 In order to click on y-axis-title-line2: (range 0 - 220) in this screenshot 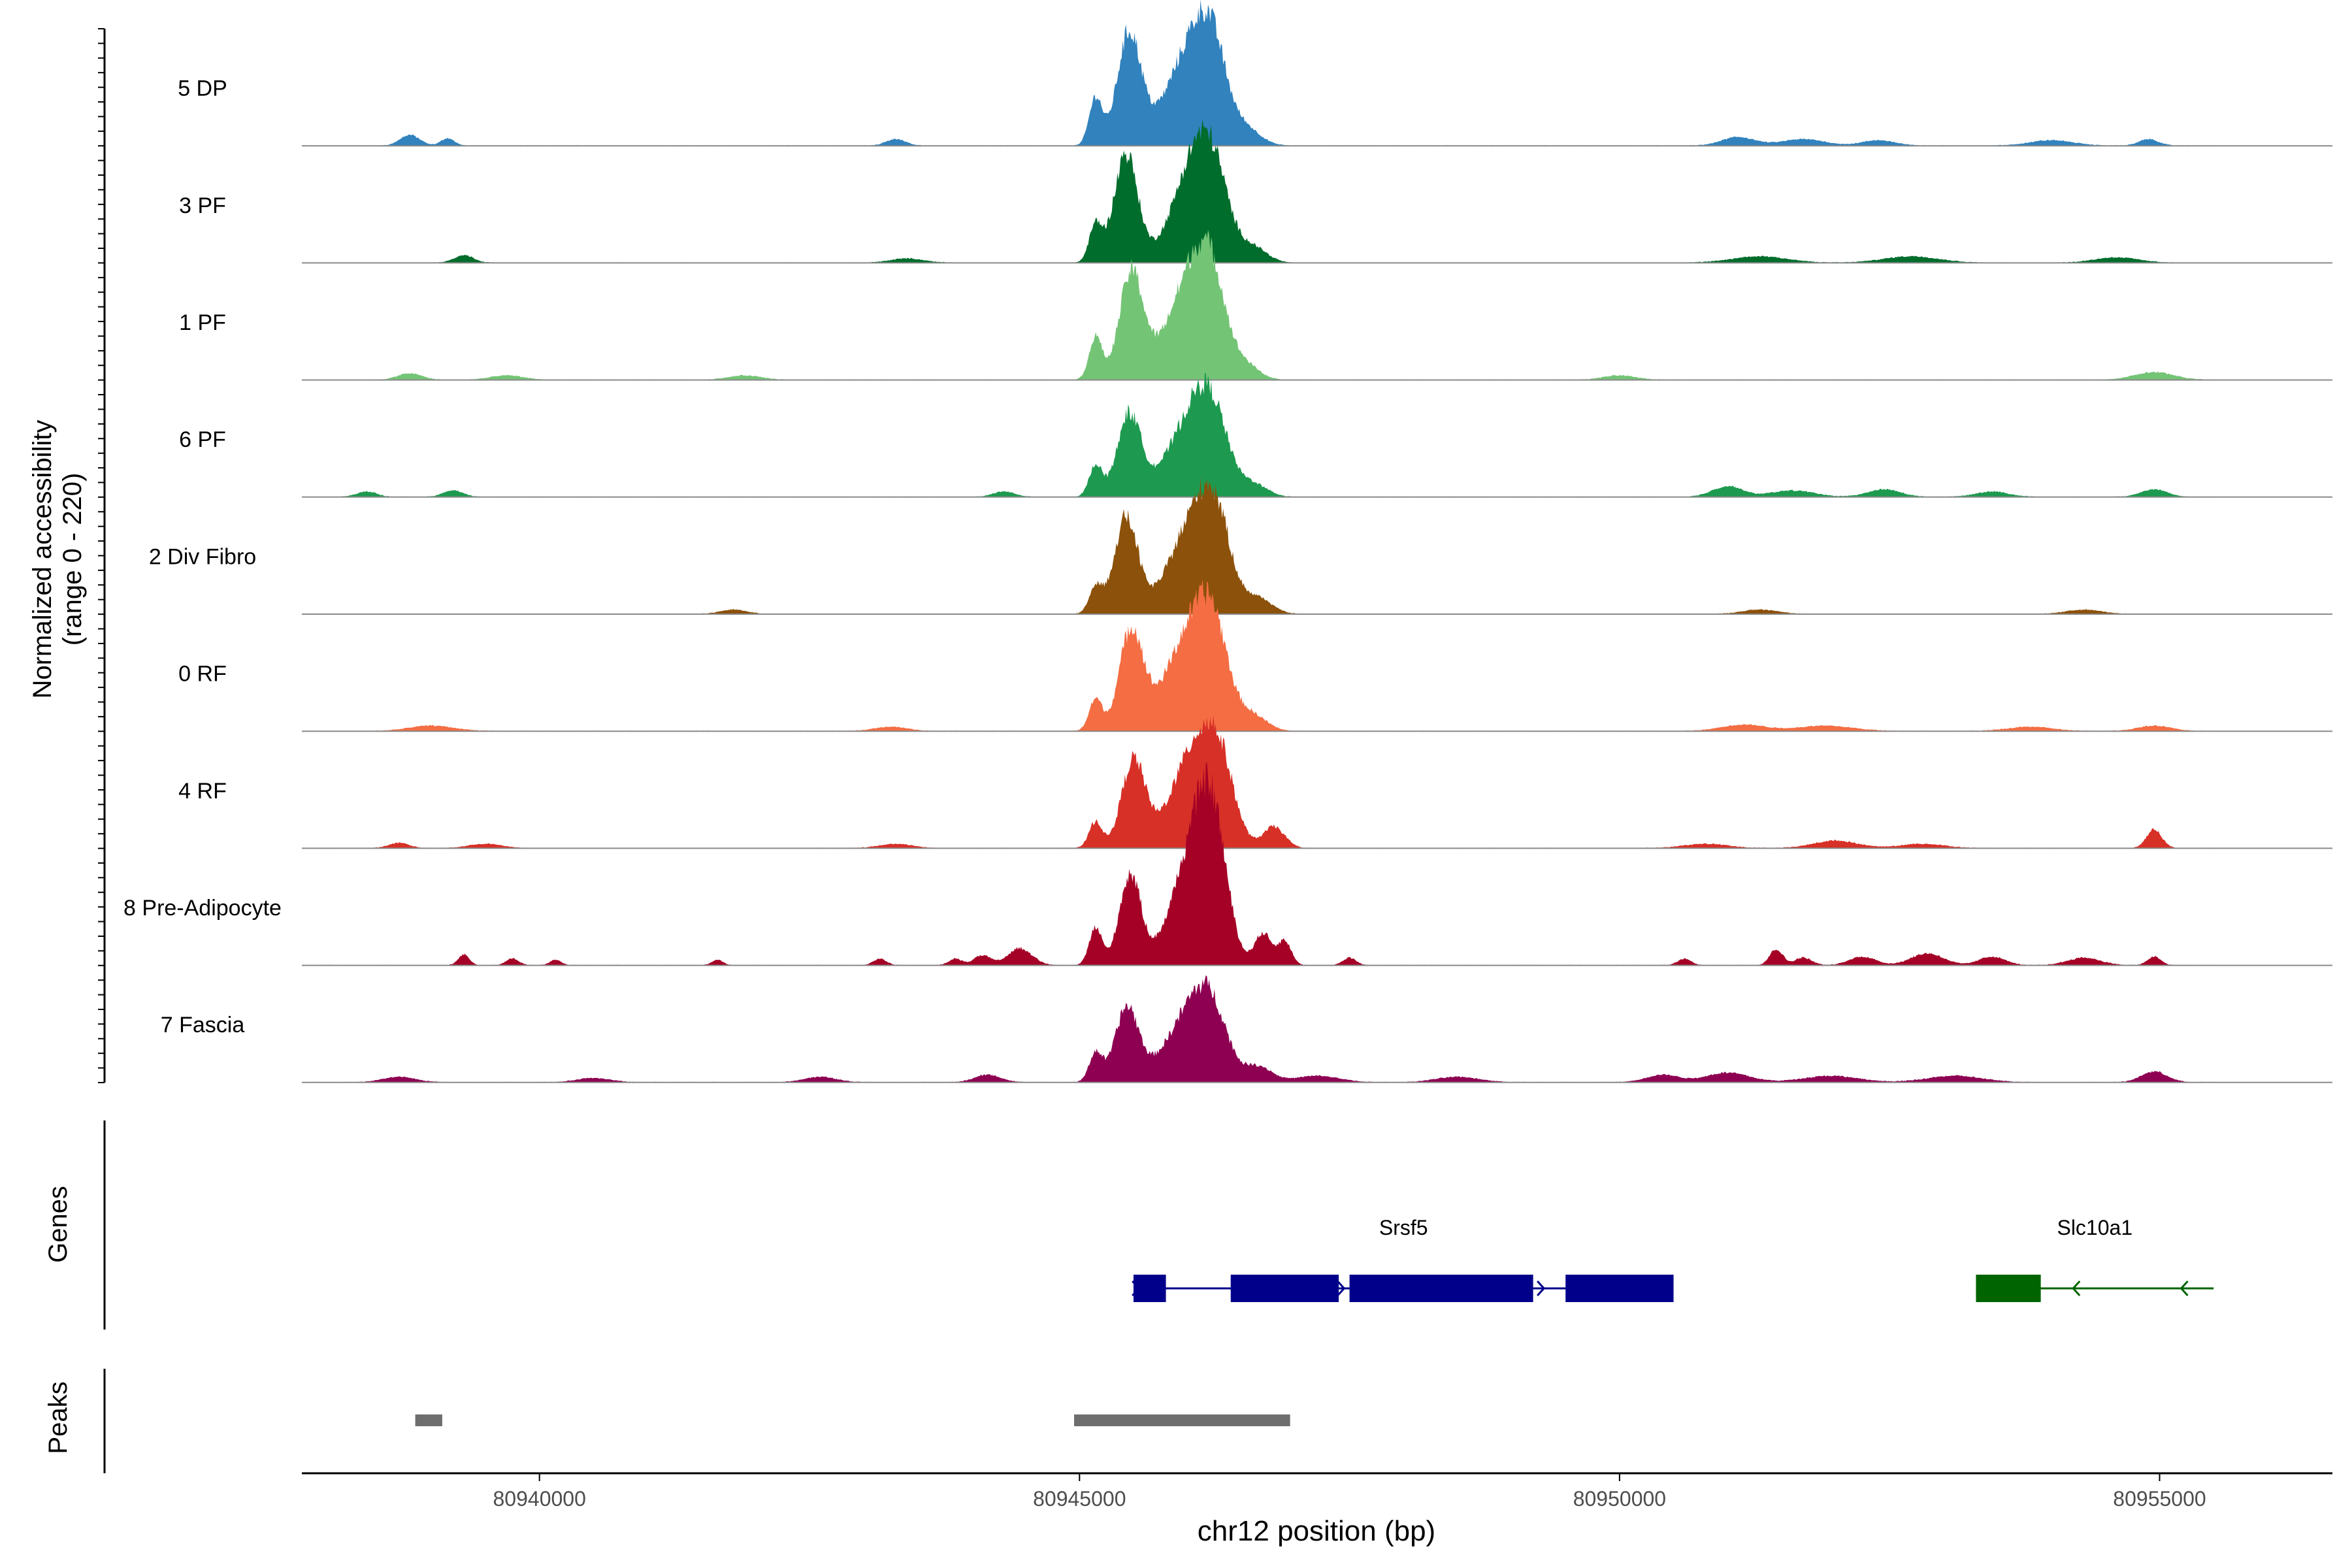, I will do `click(72, 559)`.